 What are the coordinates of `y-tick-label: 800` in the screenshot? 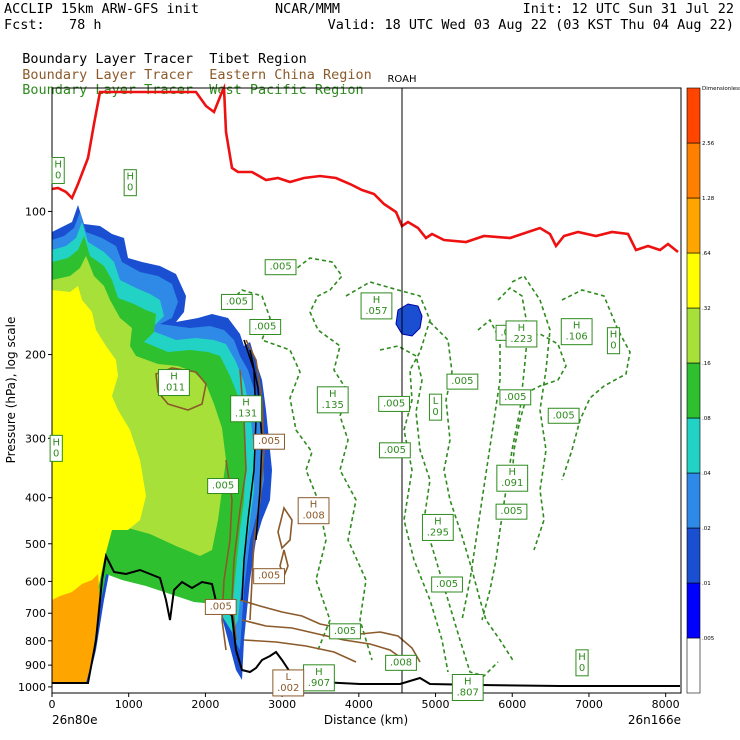 It's located at (35, 641).